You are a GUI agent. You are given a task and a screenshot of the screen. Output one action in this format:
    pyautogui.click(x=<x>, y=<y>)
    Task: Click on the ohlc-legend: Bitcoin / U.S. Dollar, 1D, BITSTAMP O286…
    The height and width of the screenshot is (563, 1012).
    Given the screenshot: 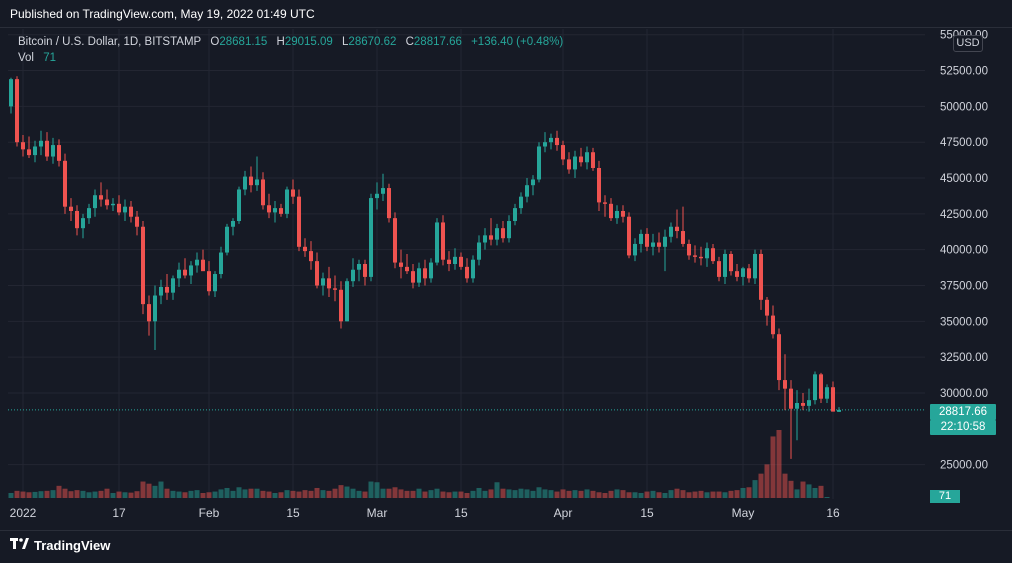 What is the action you would take?
    pyautogui.click(x=290, y=42)
    